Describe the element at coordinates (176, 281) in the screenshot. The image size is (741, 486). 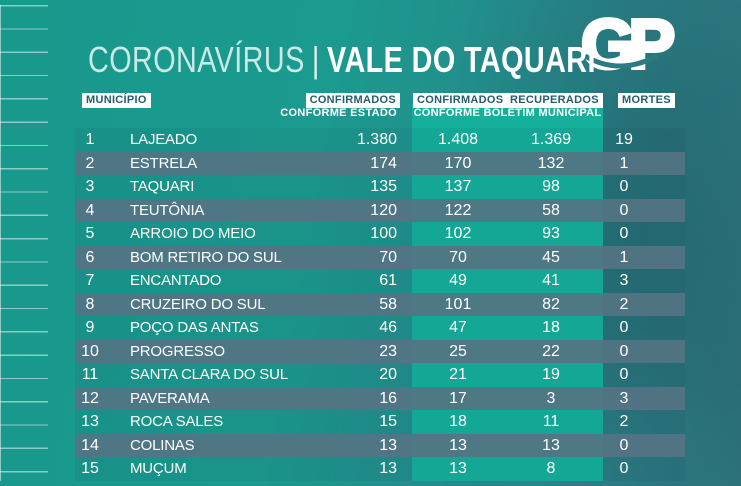
I see `municipality-cell: ENCANTADO` at that location.